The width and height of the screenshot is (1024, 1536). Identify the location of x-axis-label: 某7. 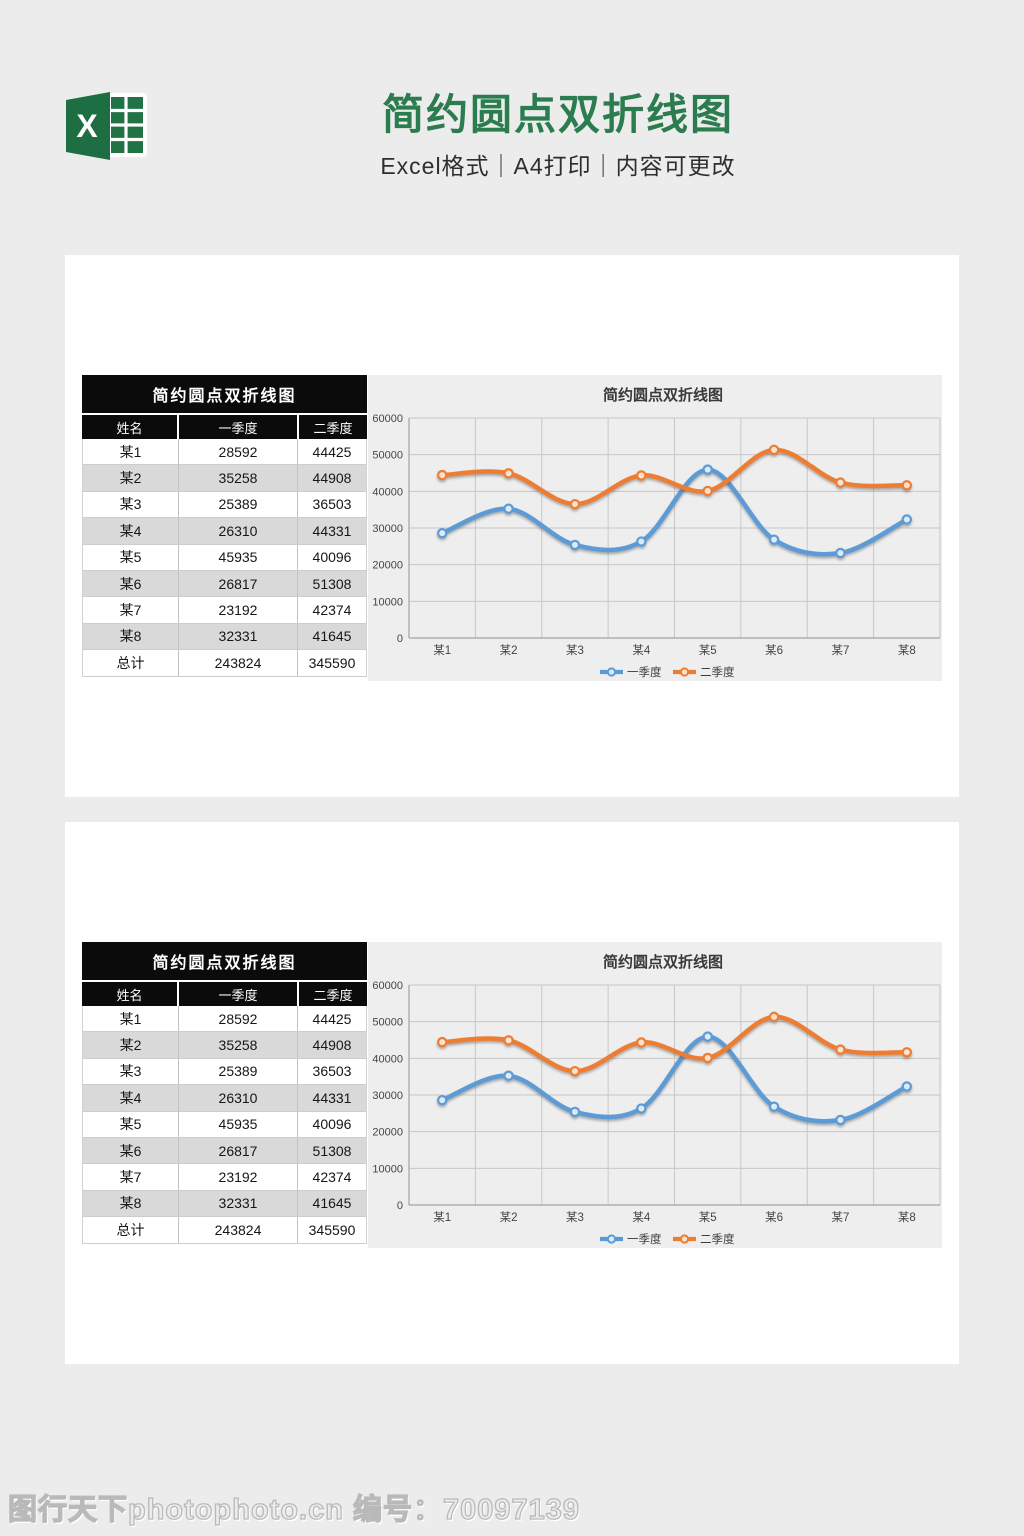
(840, 650).